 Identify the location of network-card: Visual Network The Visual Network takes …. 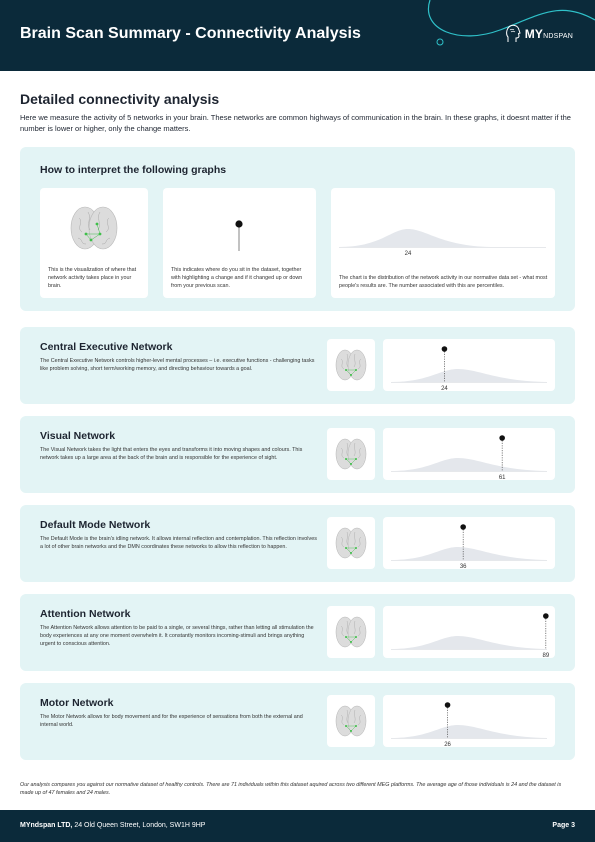
(297, 454).